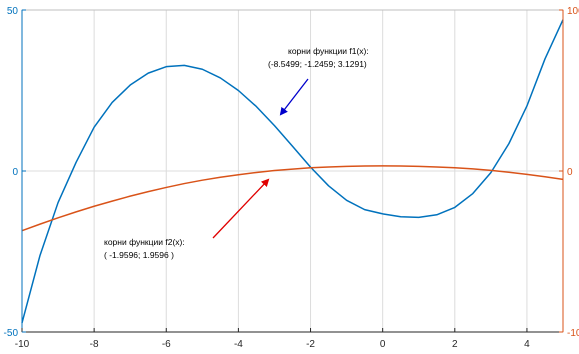  Describe the element at coordinates (328, 51) in the screenshot. I see `annotation-f1-title: корни функции f1(x):` at that location.